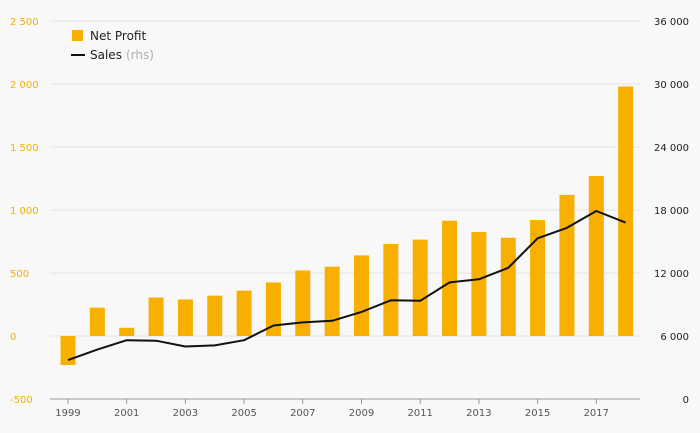 This screenshot has width=700, height=433. What do you see at coordinates (24, 22) in the screenshot?
I see `left-axis-tick-label: 2 500` at bounding box center [24, 22].